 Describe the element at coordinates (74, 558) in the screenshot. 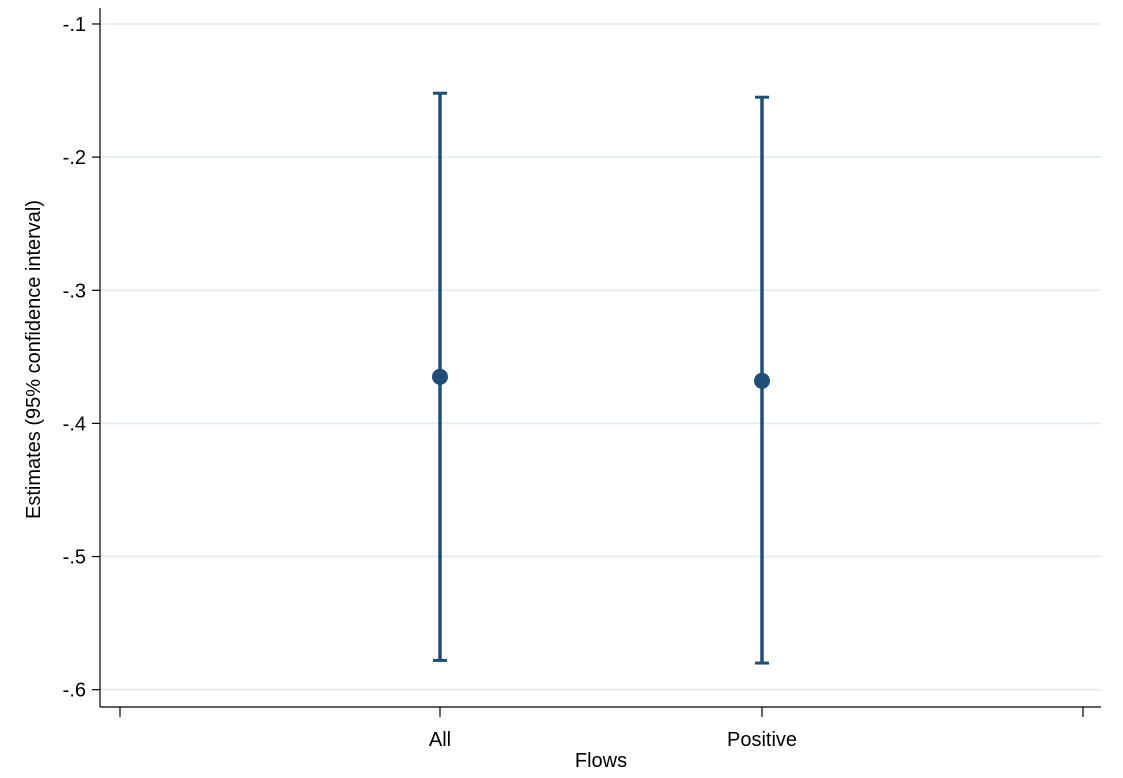

I see `y-tick-label: -.5` at that location.